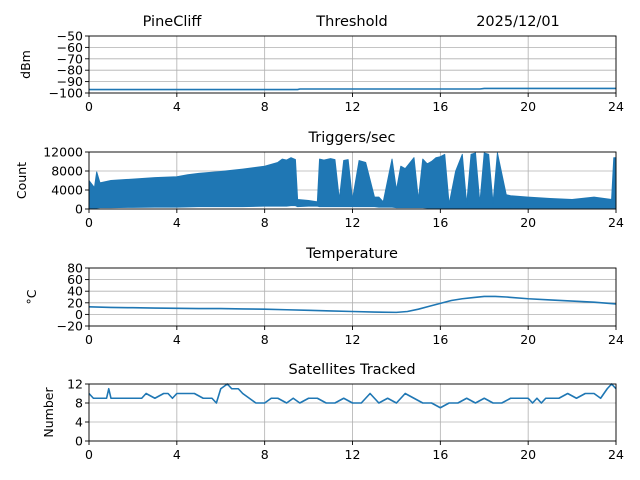  What do you see at coordinates (79, 403) in the screenshot?
I see `y-tick-label: 8` at bounding box center [79, 403].